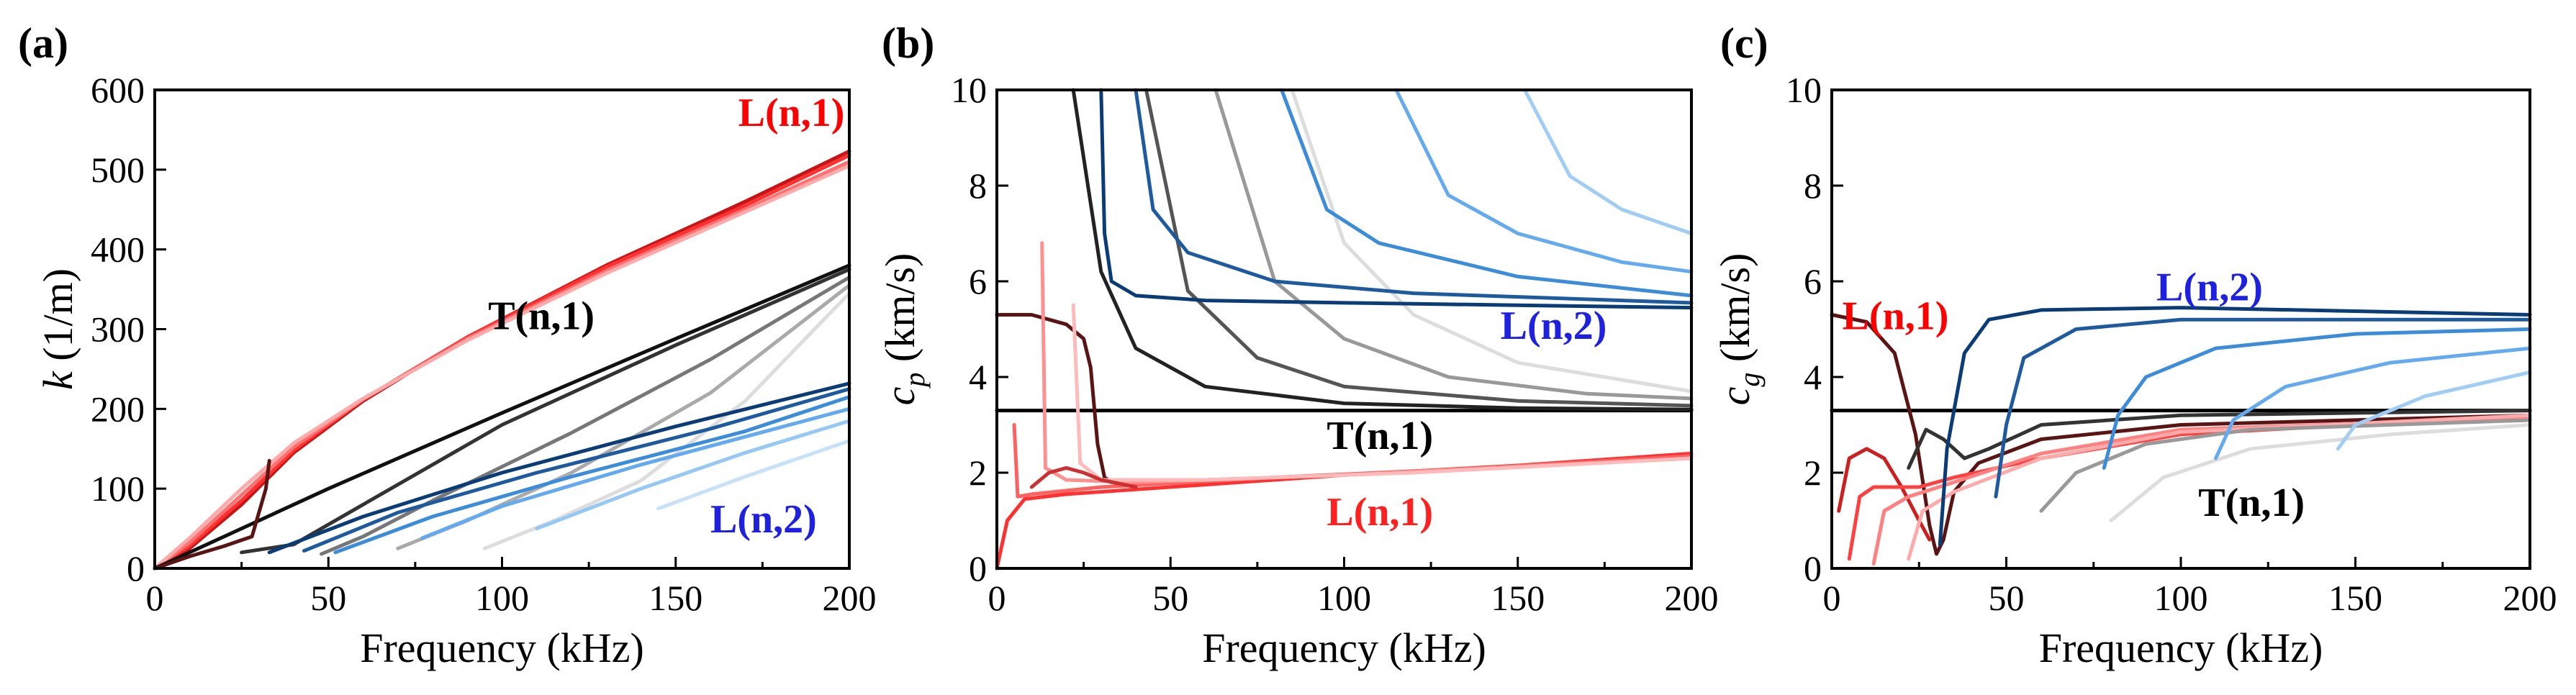 This screenshot has width=2576, height=695. Describe the element at coordinates (118, 488) in the screenshot. I see `y-tick-label: 100` at that location.